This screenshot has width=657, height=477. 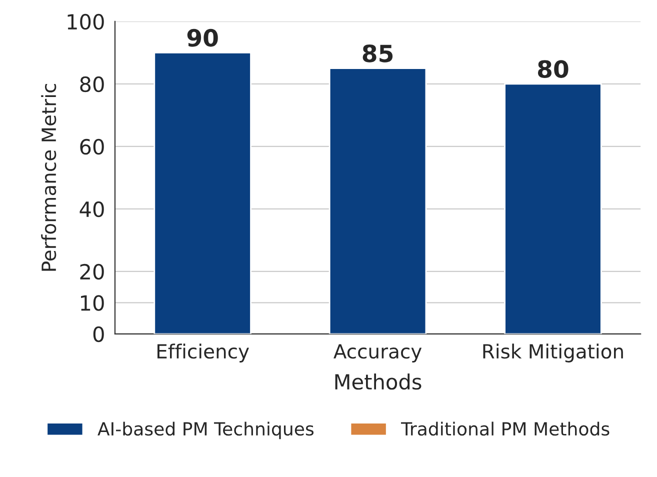 What do you see at coordinates (378, 353) in the screenshot?
I see `x-tick-label: Accuracy` at bounding box center [378, 353].